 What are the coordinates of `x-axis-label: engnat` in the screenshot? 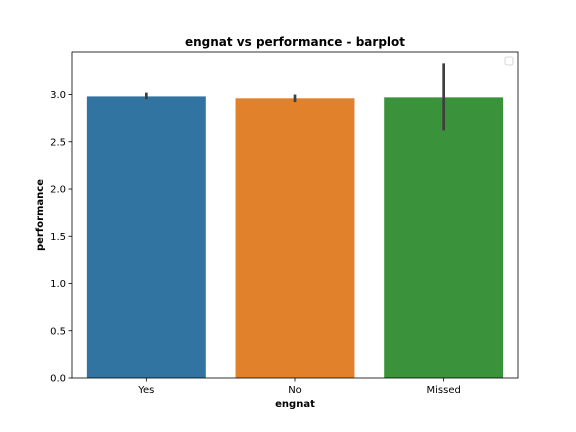 It's located at (295, 404).